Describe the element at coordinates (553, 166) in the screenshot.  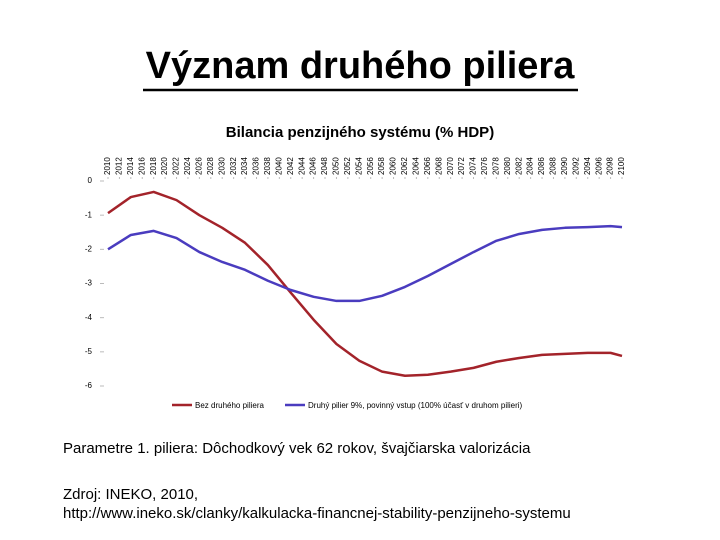
I see `x-tick-label: 2088` at that location.